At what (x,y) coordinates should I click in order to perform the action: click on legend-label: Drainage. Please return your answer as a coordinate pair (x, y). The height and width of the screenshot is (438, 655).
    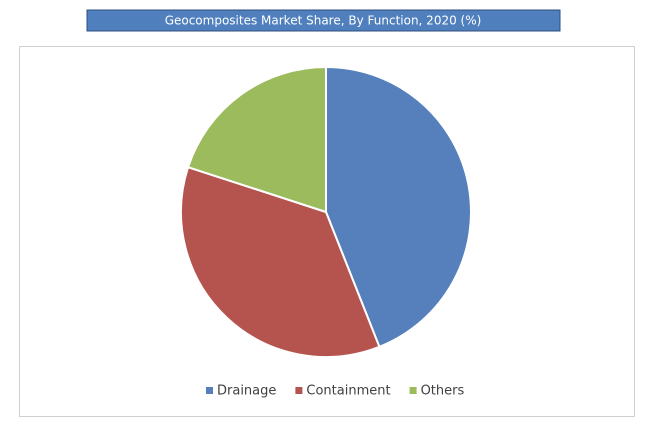
    Looking at the image, I should click on (246, 391).